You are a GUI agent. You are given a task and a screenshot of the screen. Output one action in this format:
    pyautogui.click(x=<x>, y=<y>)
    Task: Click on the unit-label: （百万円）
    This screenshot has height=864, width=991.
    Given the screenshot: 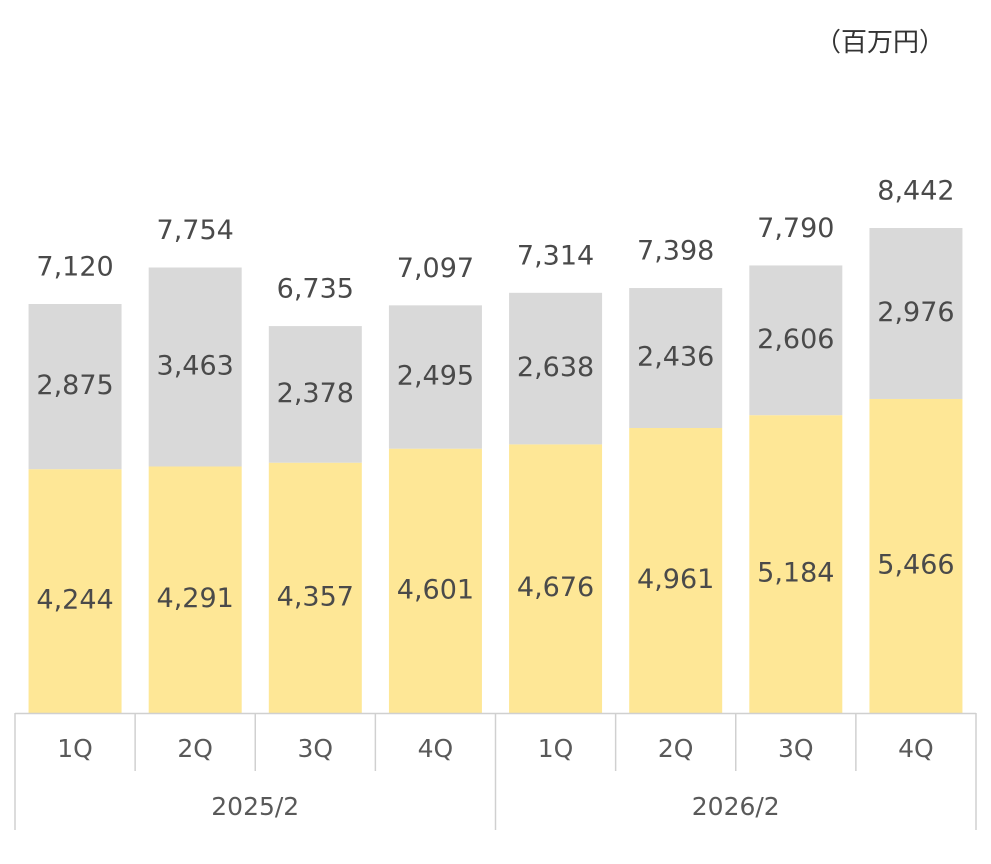 What is the action you would take?
    pyautogui.click(x=879, y=43)
    